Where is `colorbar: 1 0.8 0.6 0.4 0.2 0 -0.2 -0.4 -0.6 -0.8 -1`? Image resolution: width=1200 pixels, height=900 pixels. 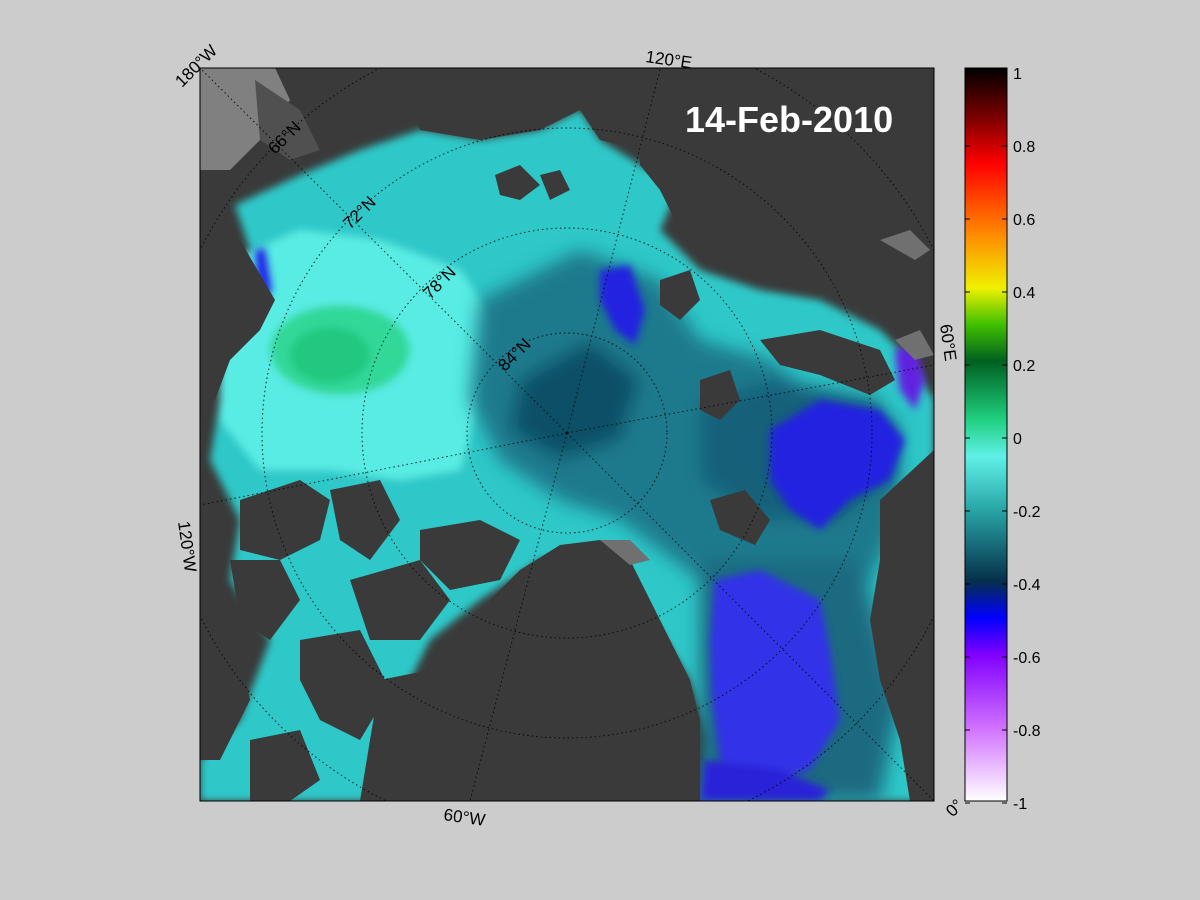 colorbar: 1 0.8 0.6 0.4 0.2 0 -0.2 -0.4 -0.6 -0.8 -1 is located at coordinates (1002, 439).